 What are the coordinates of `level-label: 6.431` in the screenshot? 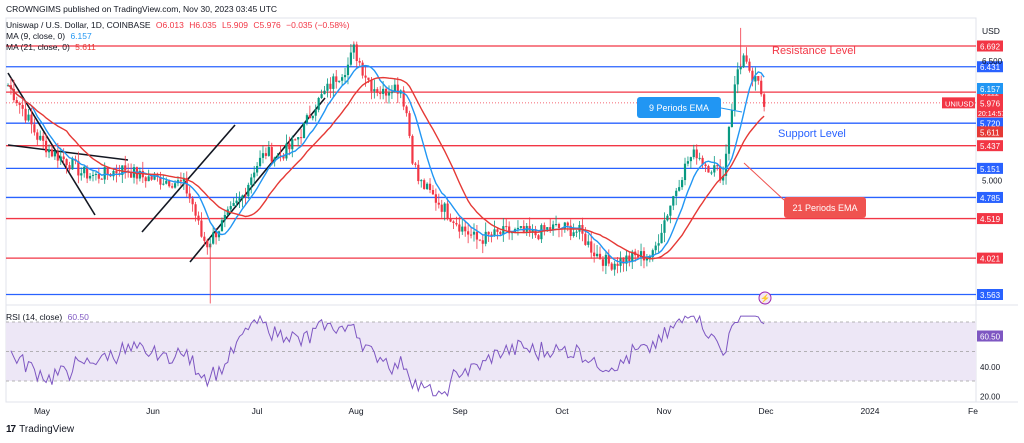 It's located at (990, 67).